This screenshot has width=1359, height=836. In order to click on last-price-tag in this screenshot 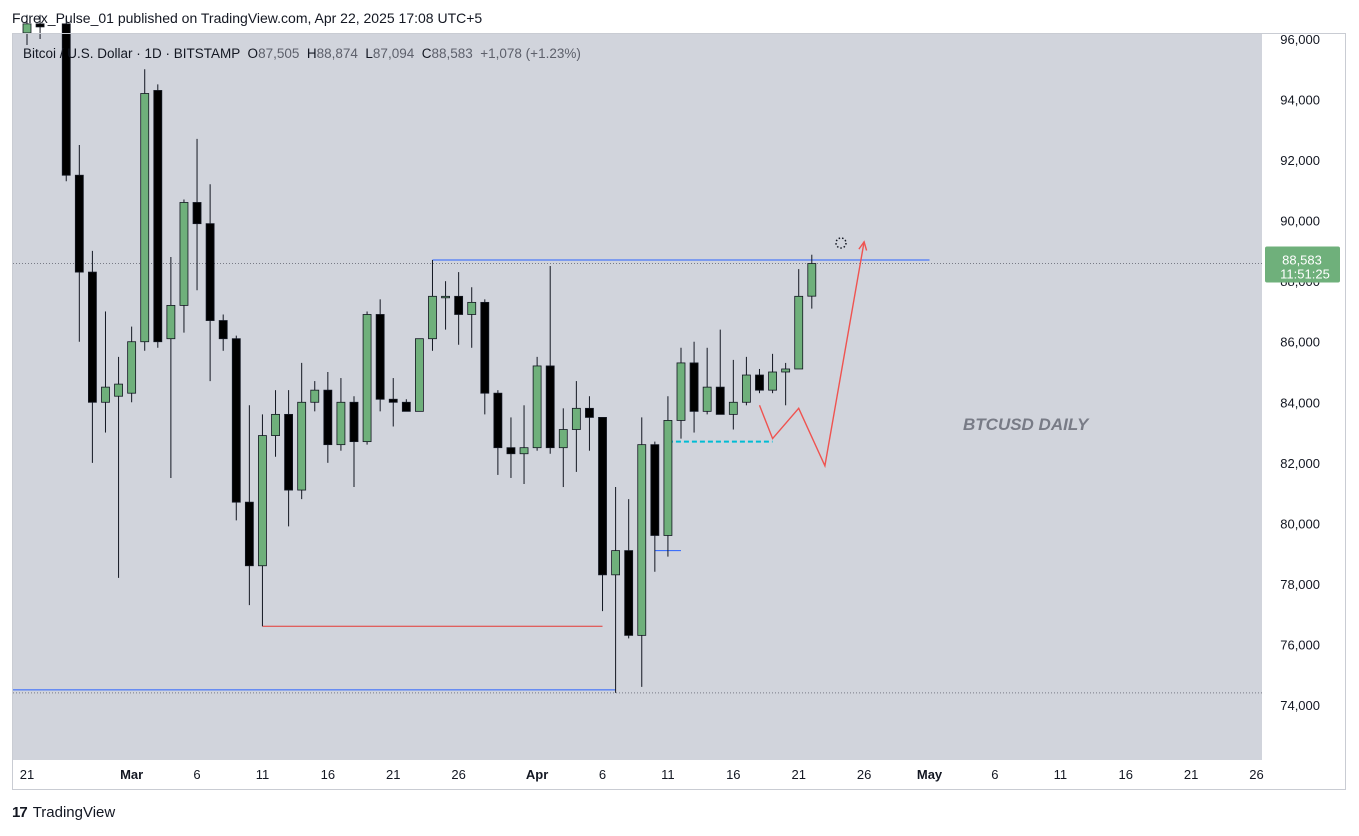, I will do `click(1302, 264)`.